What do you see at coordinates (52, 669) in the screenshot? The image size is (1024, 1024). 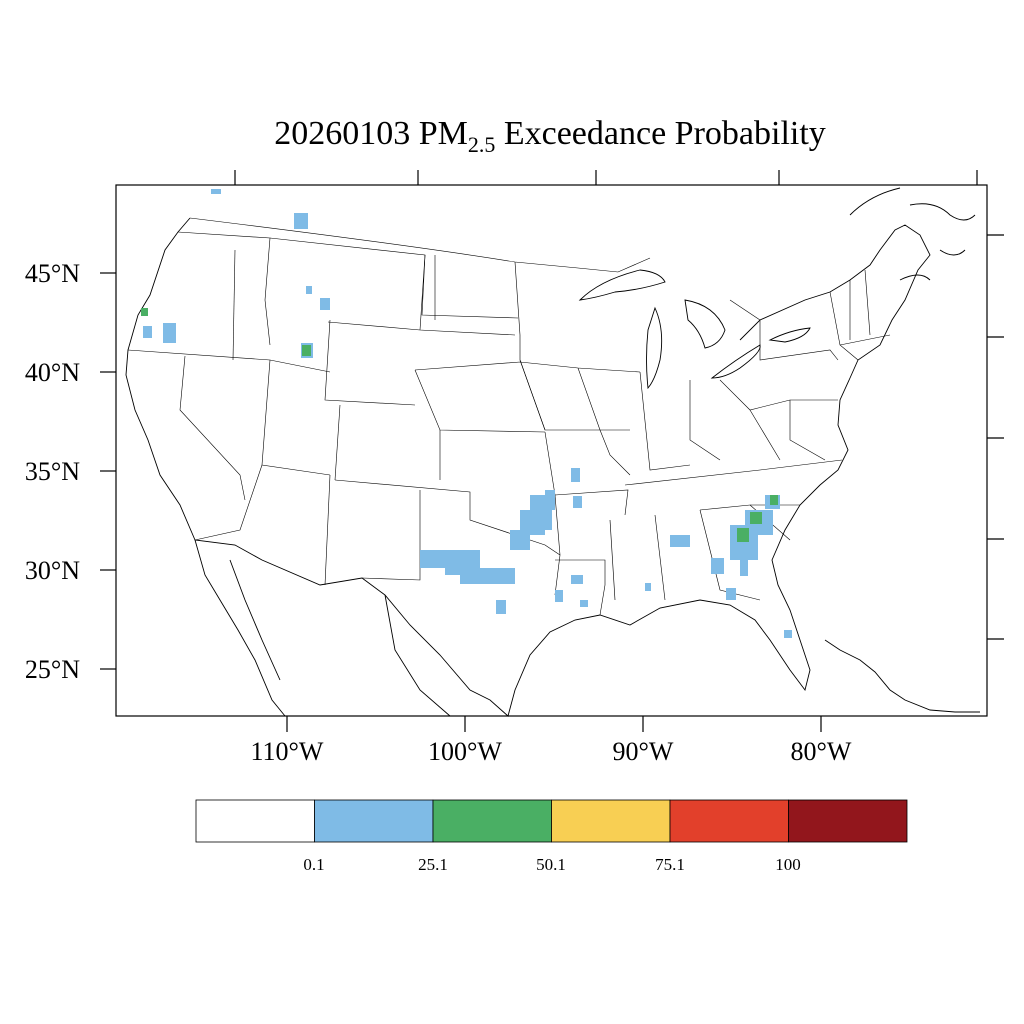 I see `lat-label-25: 25°N` at bounding box center [52, 669].